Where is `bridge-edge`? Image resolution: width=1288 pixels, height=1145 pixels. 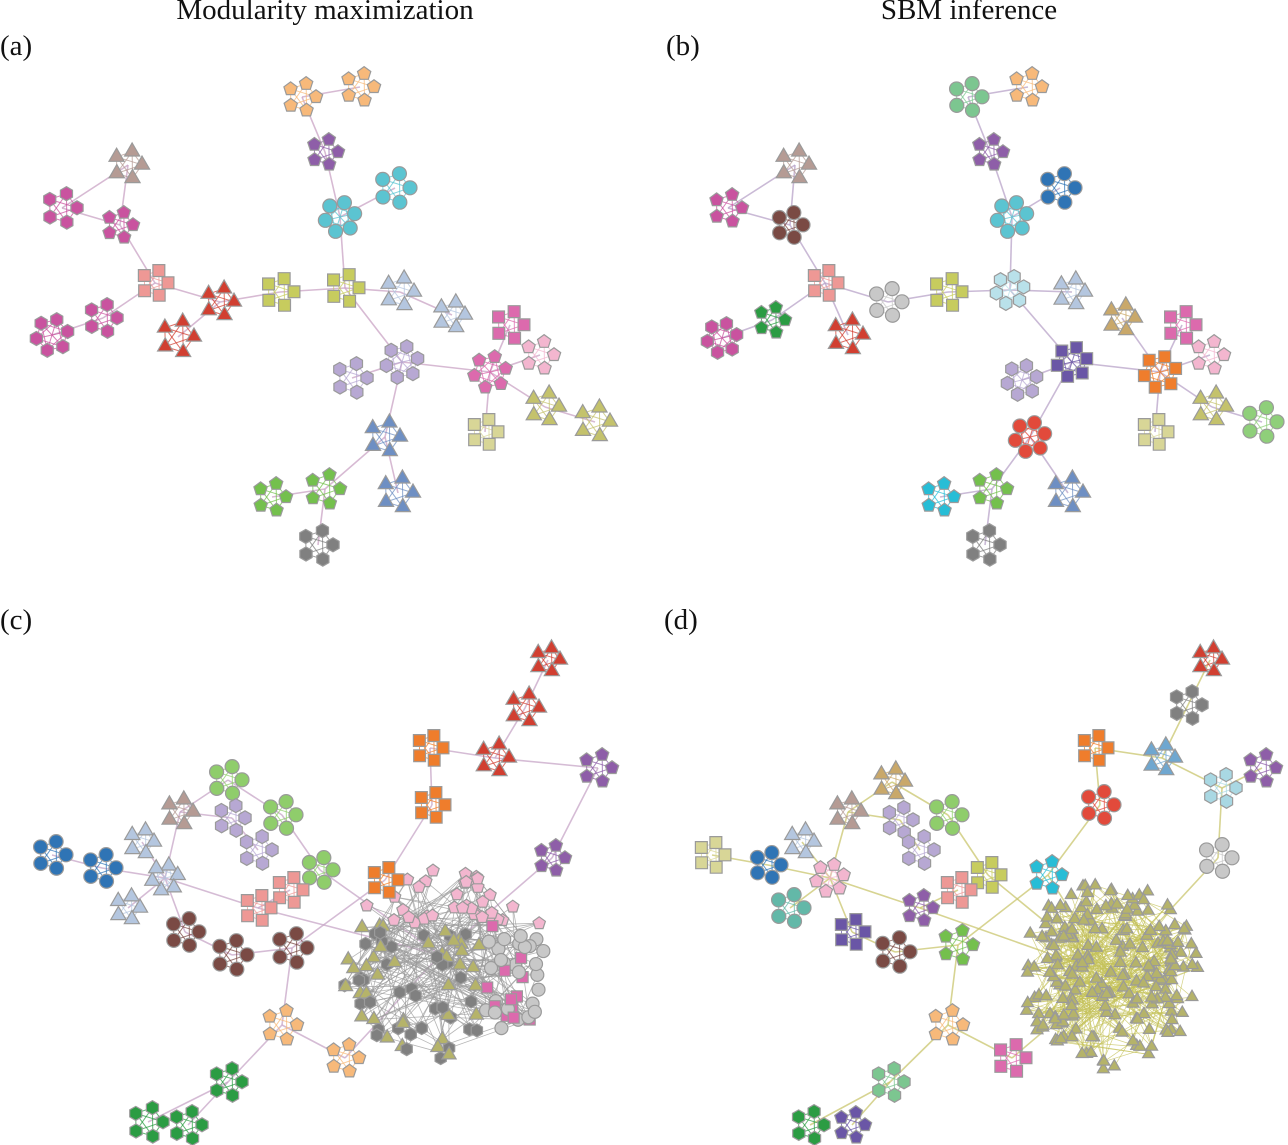
bridge-edge is located at coordinates (349, 931).